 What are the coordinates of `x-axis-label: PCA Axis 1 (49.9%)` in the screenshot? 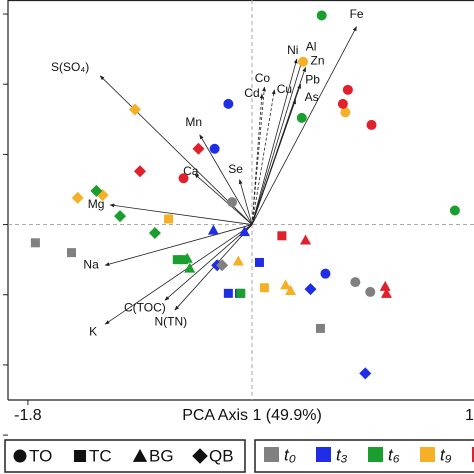 It's located at (252, 415).